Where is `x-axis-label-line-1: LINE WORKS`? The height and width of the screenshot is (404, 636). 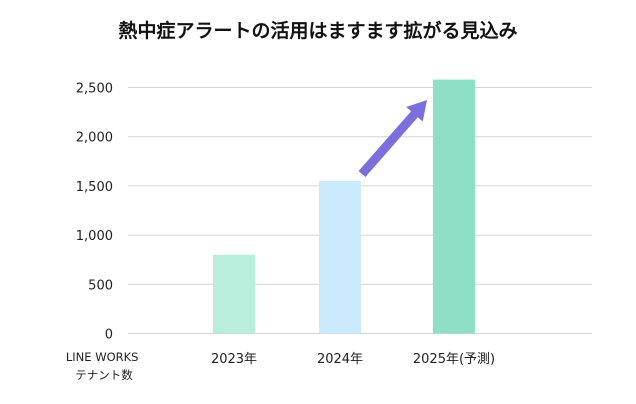
x-axis-label-line-1: LINE WORKS is located at coordinates (102, 357).